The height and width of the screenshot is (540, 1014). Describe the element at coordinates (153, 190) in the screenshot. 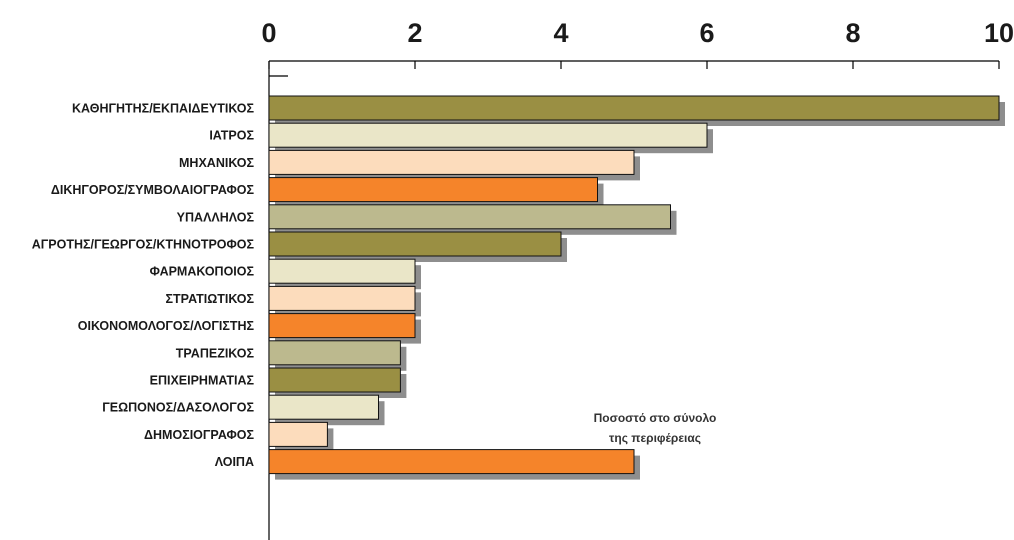

I see `category-label-3: ΔΙΚΗΓΟΡΟΣ/ΣΥΜΒΟΛΑΙΟΓΡΑΦΟΣ` at that location.